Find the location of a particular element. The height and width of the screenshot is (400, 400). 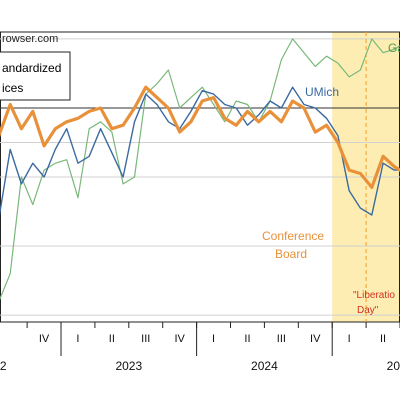

event-annotation-line2: Day" is located at coordinates (368, 310).